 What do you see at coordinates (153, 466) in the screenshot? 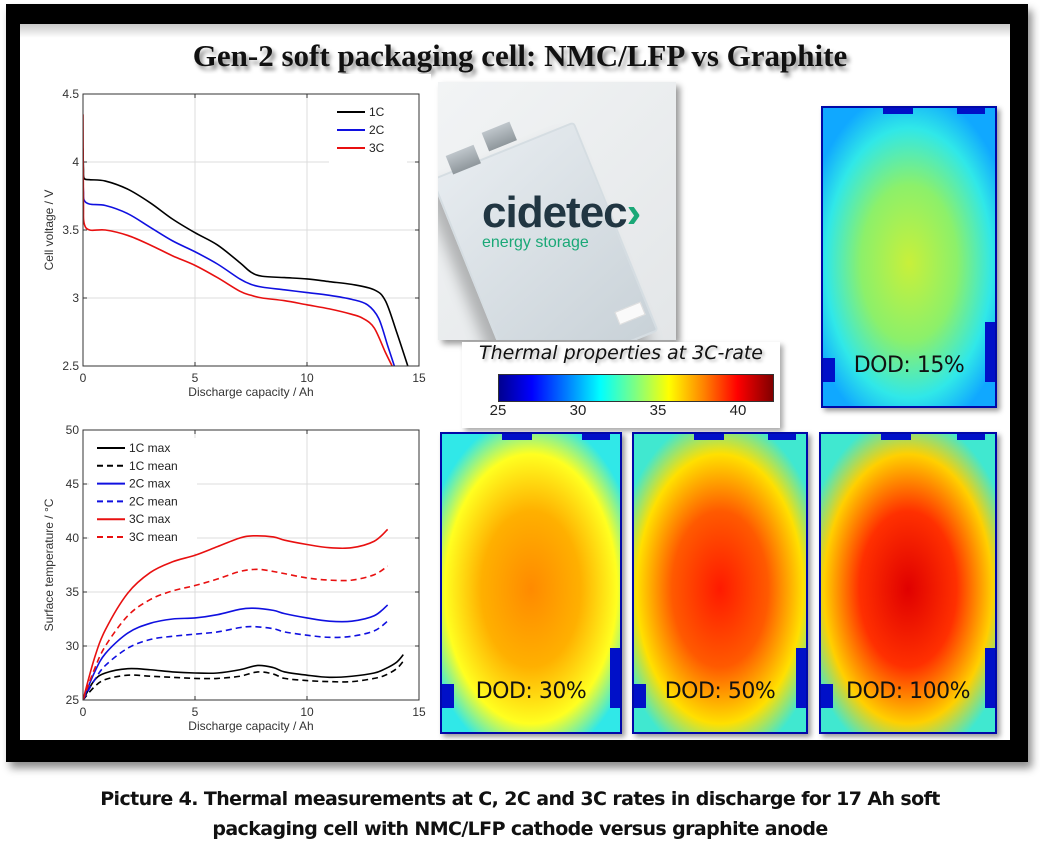
I see `legend-label: 1C mean` at bounding box center [153, 466].